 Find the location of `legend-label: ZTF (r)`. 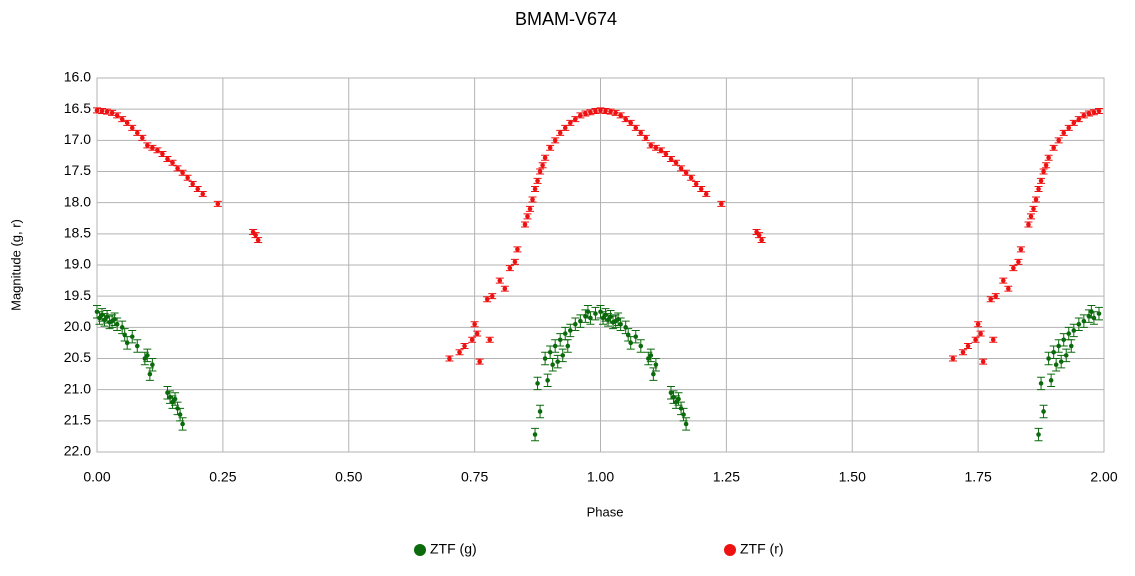

legend-label: ZTF (r) is located at coordinates (762, 549).